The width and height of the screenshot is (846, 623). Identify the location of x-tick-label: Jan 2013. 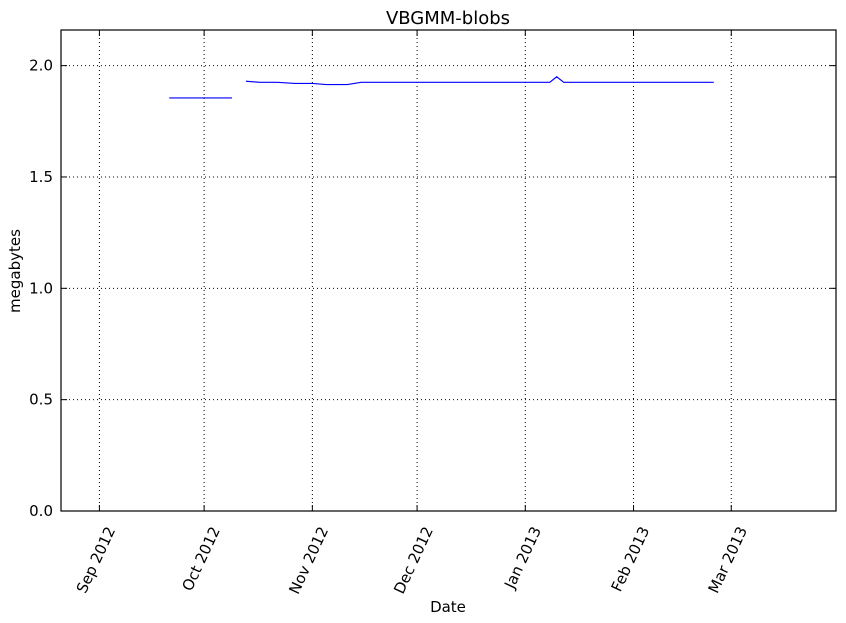
(522, 558).